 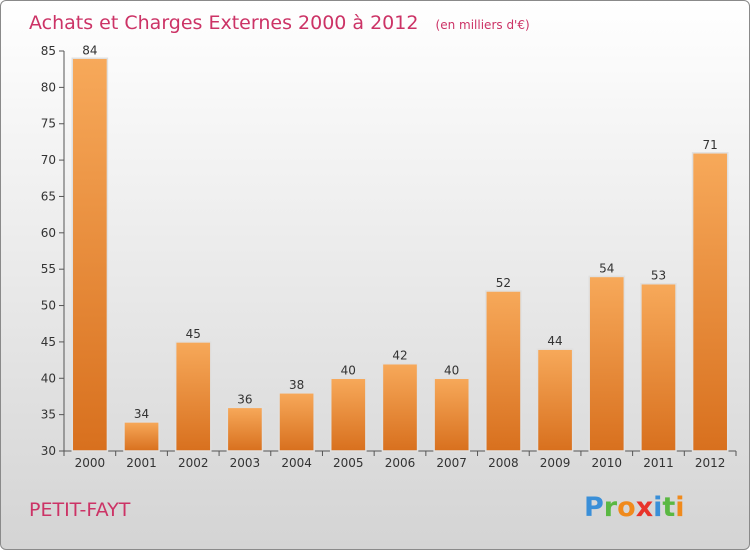 I want to click on proxiti-logo: Proxiti, so click(x=634, y=507).